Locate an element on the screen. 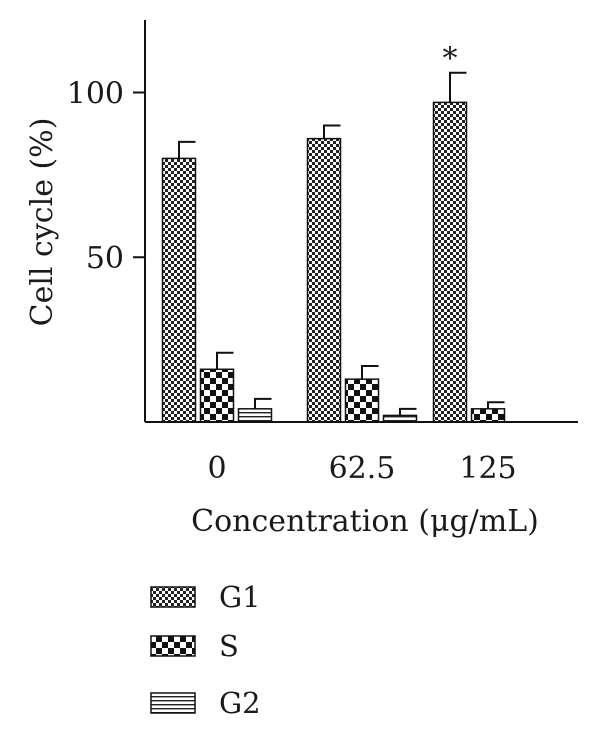 The width and height of the screenshot is (600, 735). bar-g1-62.5 is located at coordinates (324, 280).